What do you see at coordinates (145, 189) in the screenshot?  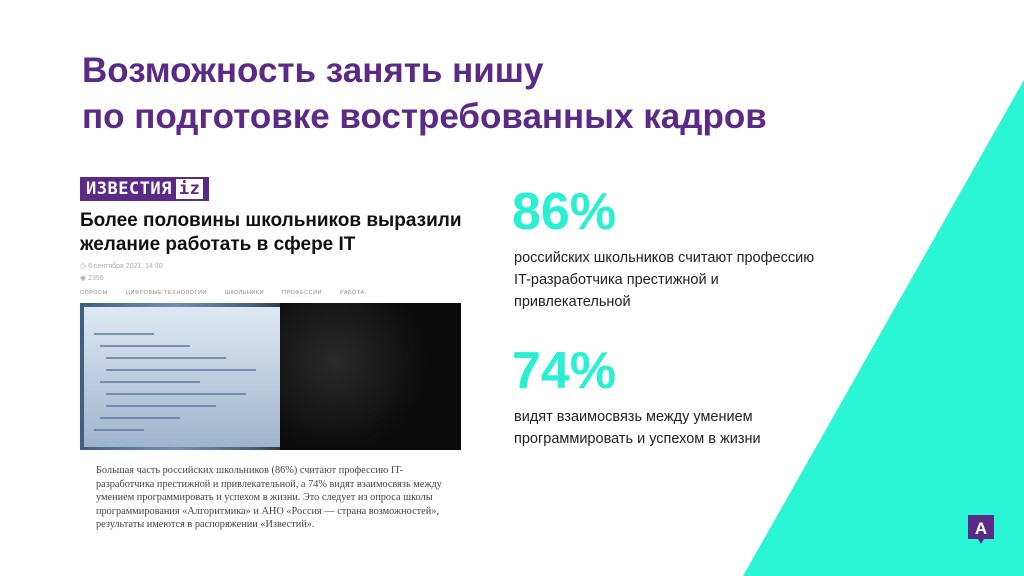 I see `izvestia-logo: ИЗВЕСТИЯ iz` at bounding box center [145, 189].